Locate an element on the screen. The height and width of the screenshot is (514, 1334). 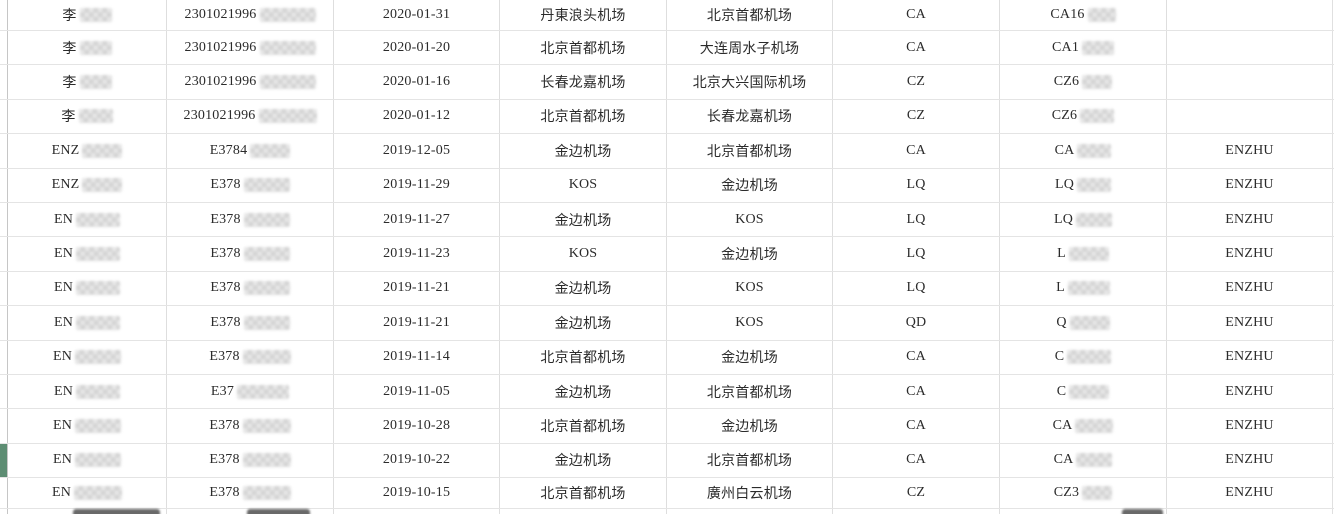
cell-flight-number: CA16 is located at coordinates (1083, 15).